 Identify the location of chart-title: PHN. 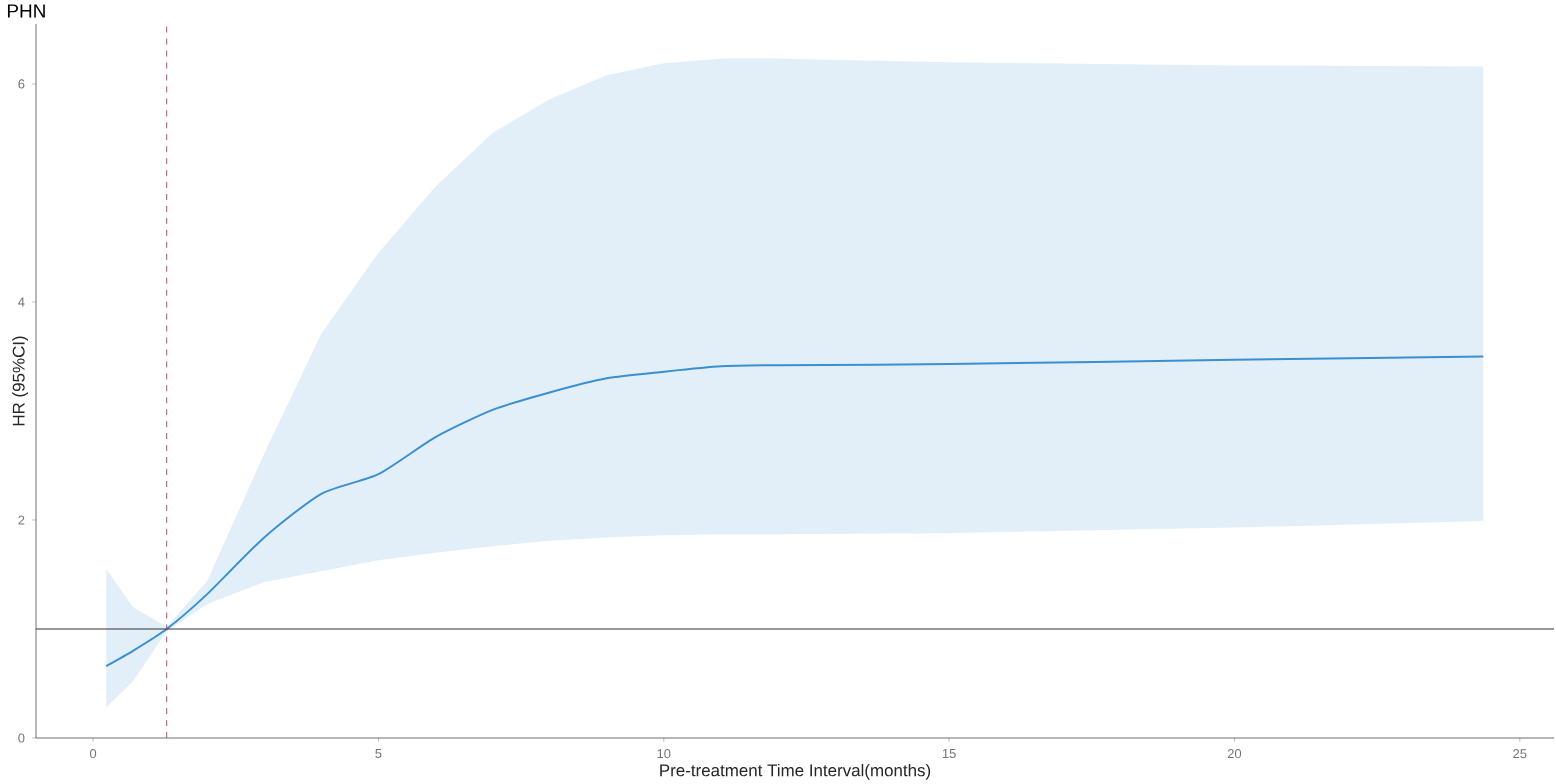
(26, 11).